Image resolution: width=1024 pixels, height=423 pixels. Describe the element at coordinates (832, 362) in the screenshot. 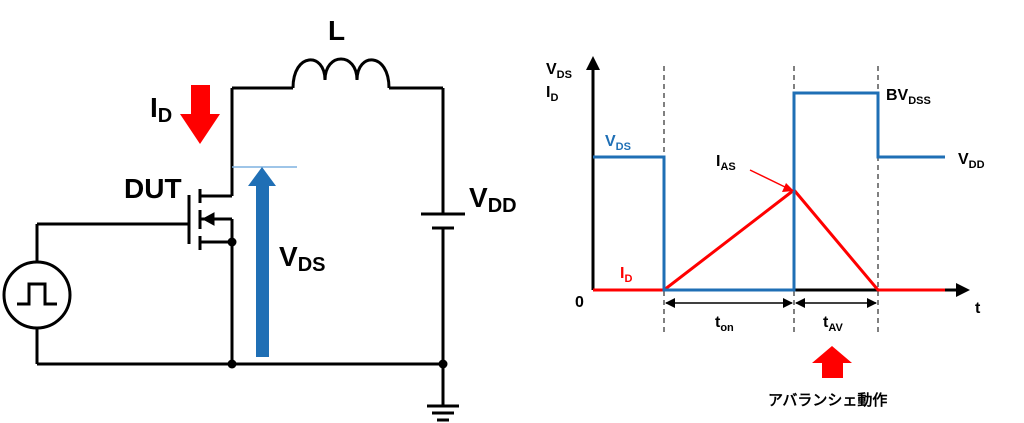

I see `avalanche-arrow` at that location.